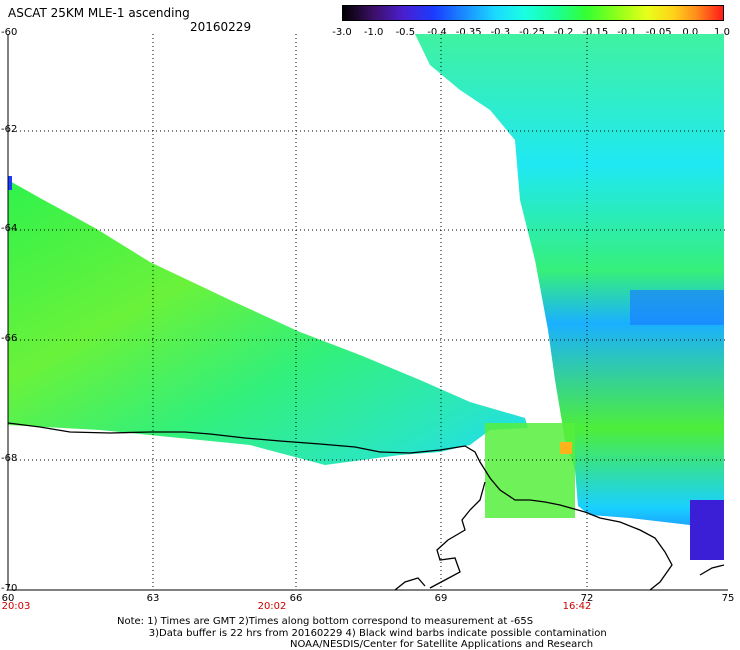 The image size is (740, 650). I want to click on coastline-inlet, so click(410, 584).